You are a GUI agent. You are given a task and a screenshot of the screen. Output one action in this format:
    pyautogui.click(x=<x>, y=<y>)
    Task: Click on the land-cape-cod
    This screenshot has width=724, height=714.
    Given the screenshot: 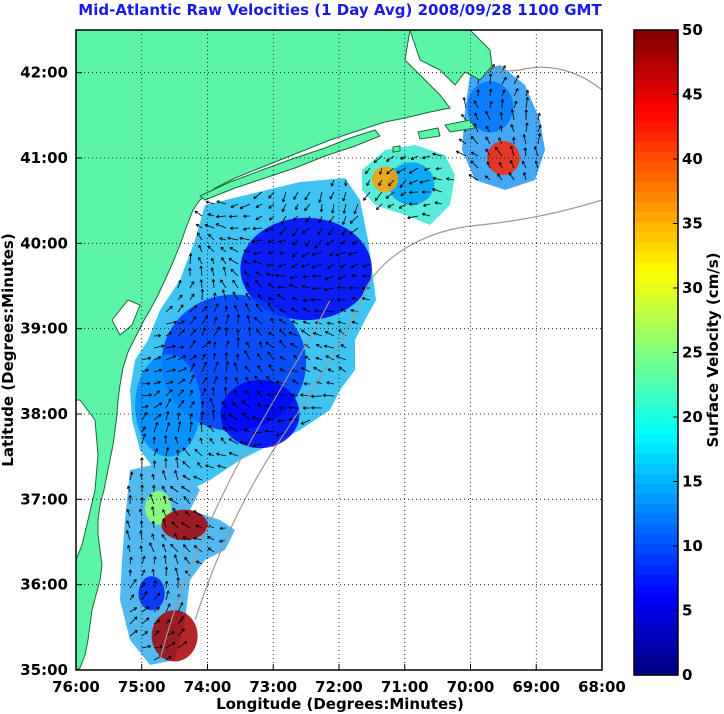 What is the action you would take?
    pyautogui.click(x=451, y=58)
    